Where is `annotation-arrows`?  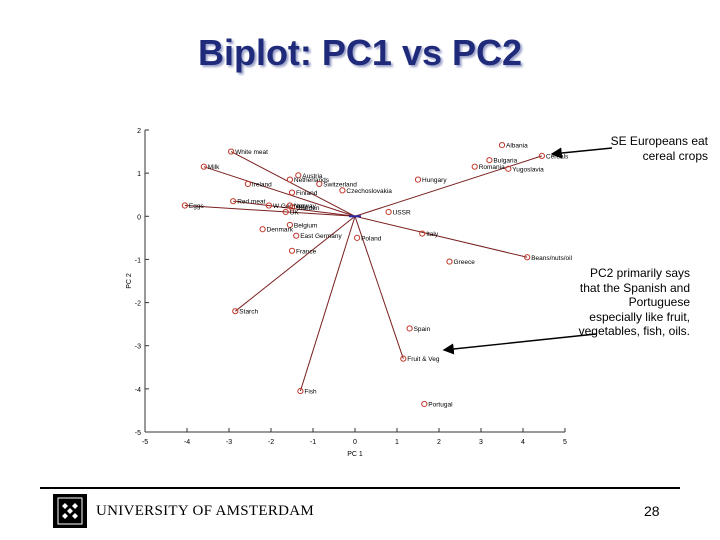 annotation-arrows is located at coordinates (527, 251).